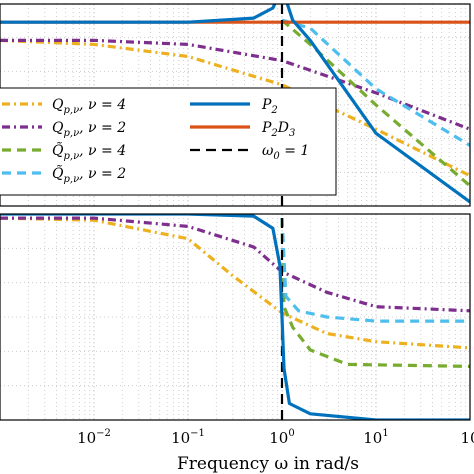 This screenshot has width=474, height=474. What do you see at coordinates (281, 437) in the screenshot?
I see `x-tick-label: 10⁰` at bounding box center [281, 437].